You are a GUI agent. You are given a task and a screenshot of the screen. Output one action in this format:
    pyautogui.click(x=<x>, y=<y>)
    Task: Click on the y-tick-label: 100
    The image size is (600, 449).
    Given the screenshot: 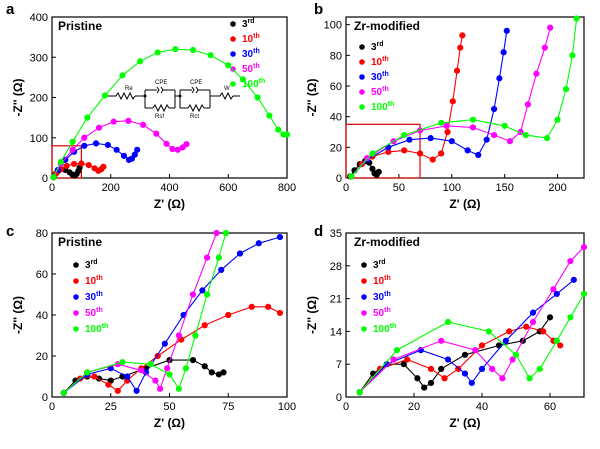 What is the action you would take?
    pyautogui.click(x=39, y=139)
    